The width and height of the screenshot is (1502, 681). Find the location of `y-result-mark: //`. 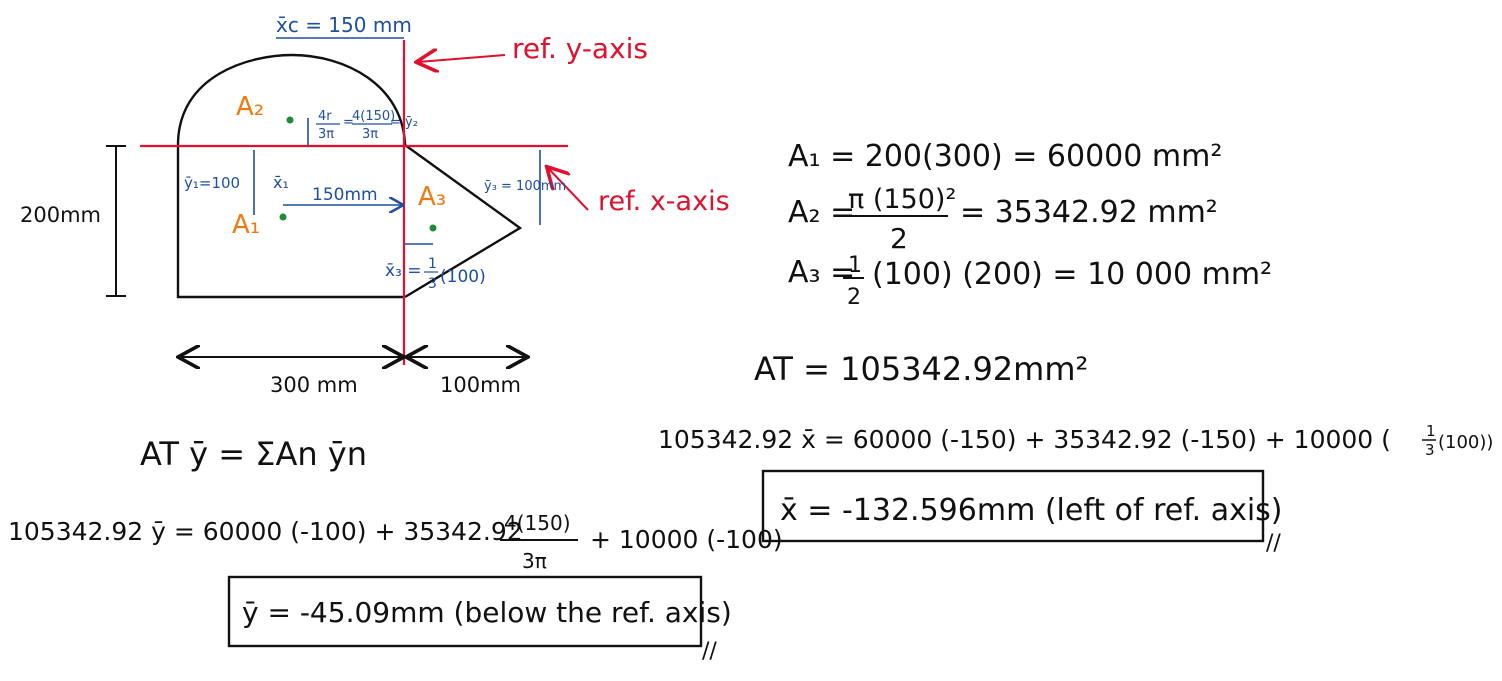

y-result-mark: // is located at coordinates (709, 651).